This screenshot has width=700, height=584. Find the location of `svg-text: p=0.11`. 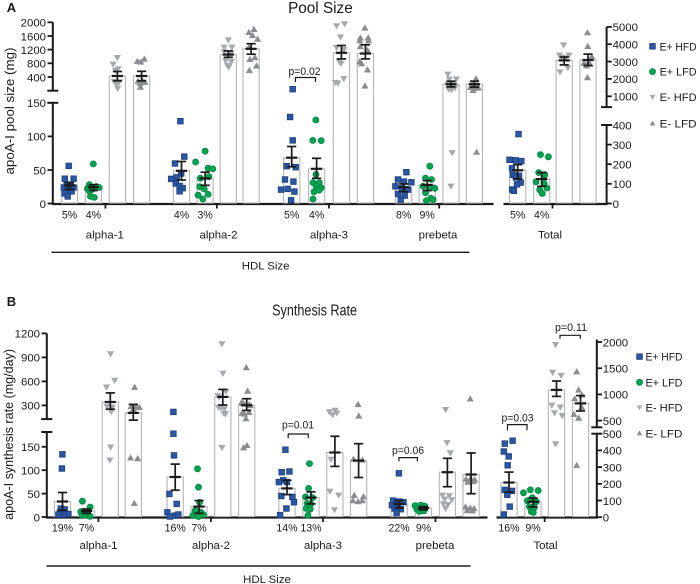

svg-text: p=0.11 is located at coordinates (571, 328).